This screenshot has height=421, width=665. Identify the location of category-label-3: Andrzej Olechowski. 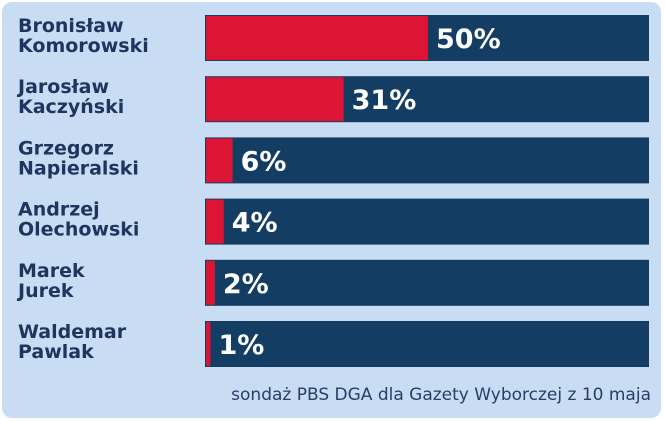
(78, 220).